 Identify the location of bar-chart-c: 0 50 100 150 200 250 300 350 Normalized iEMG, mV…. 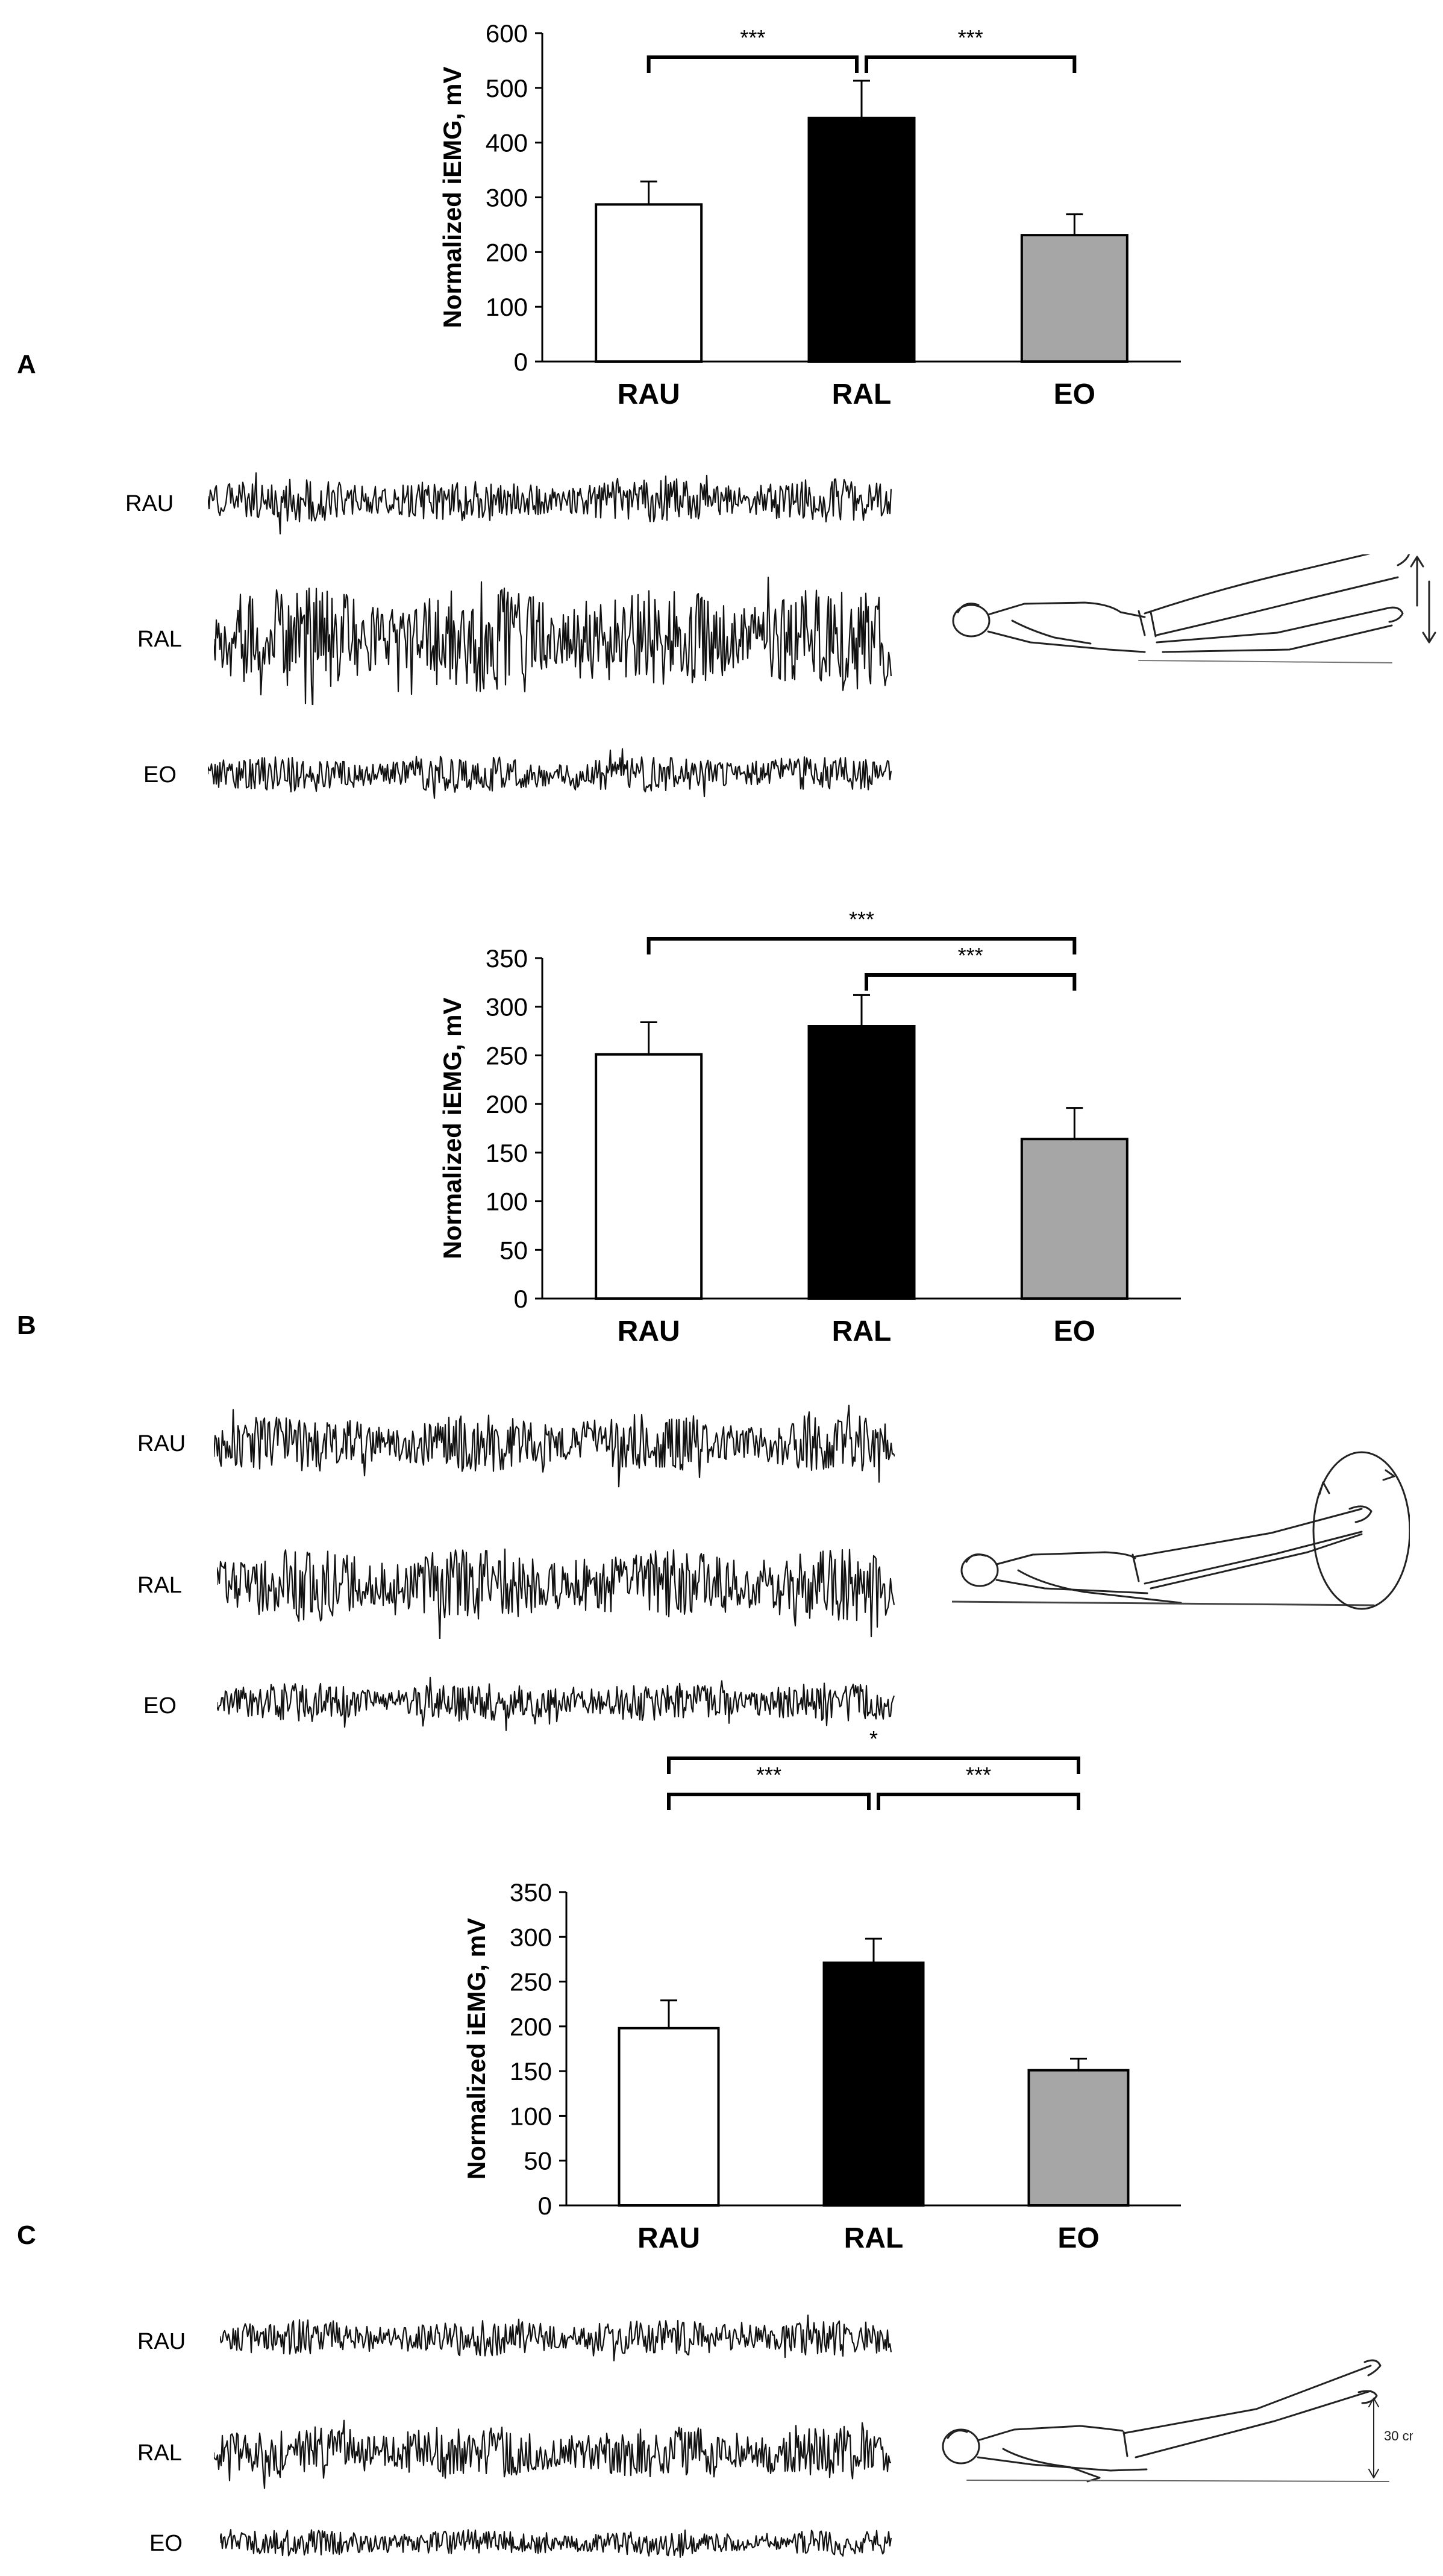
(821, 1990).